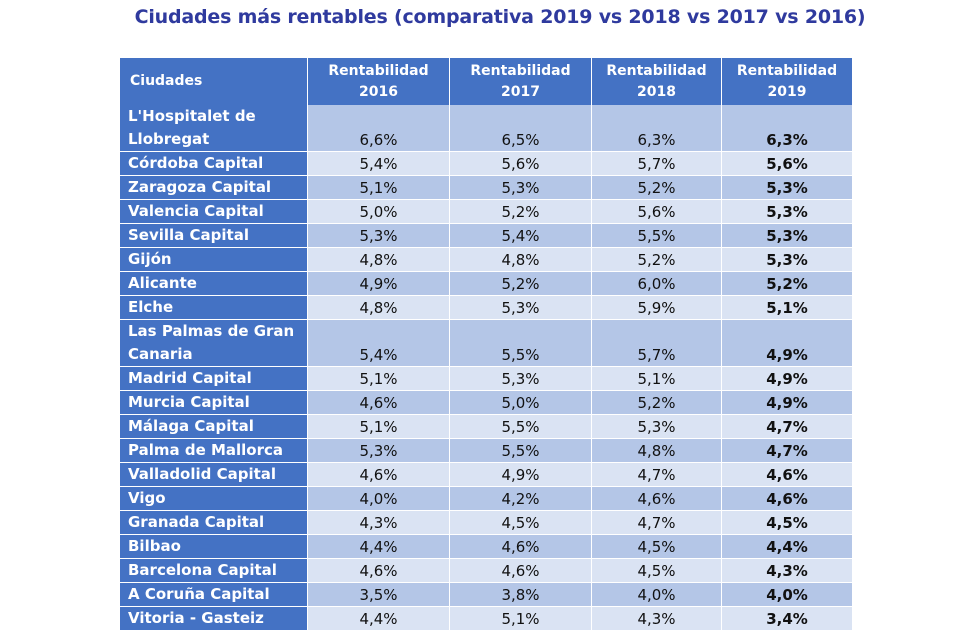 Image resolution: width=980 pixels, height=631 pixels. Describe the element at coordinates (657, 212) in the screenshot. I see `value-cell-2018: 5,6%` at that location.